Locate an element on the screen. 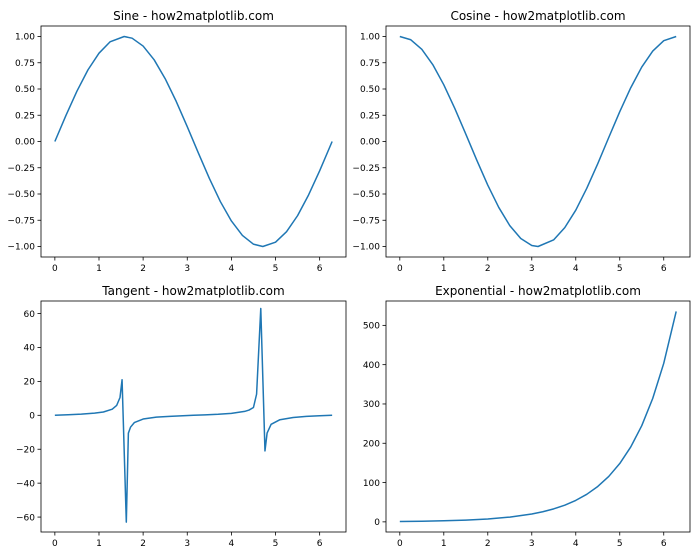  y-tick-label: 100 is located at coordinates (371, 484).